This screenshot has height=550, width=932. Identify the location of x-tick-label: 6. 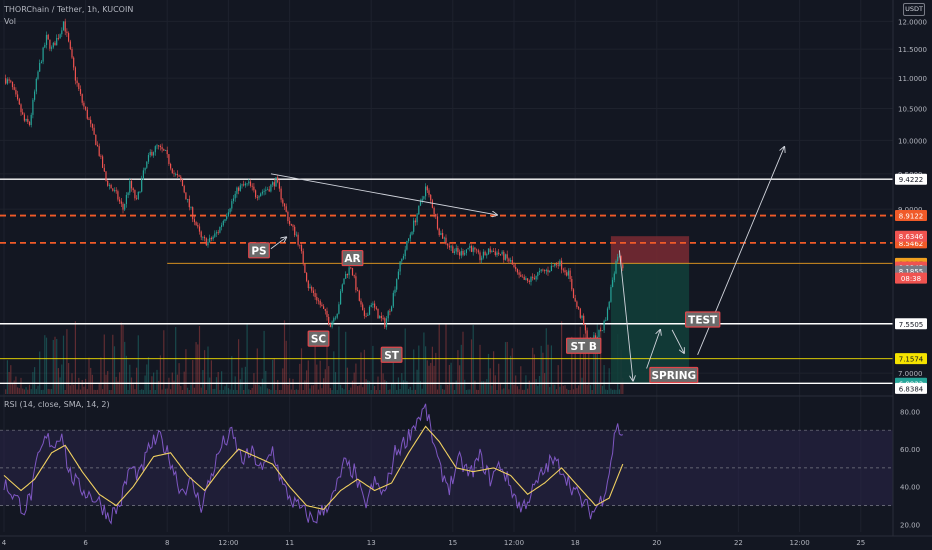
(85, 543).